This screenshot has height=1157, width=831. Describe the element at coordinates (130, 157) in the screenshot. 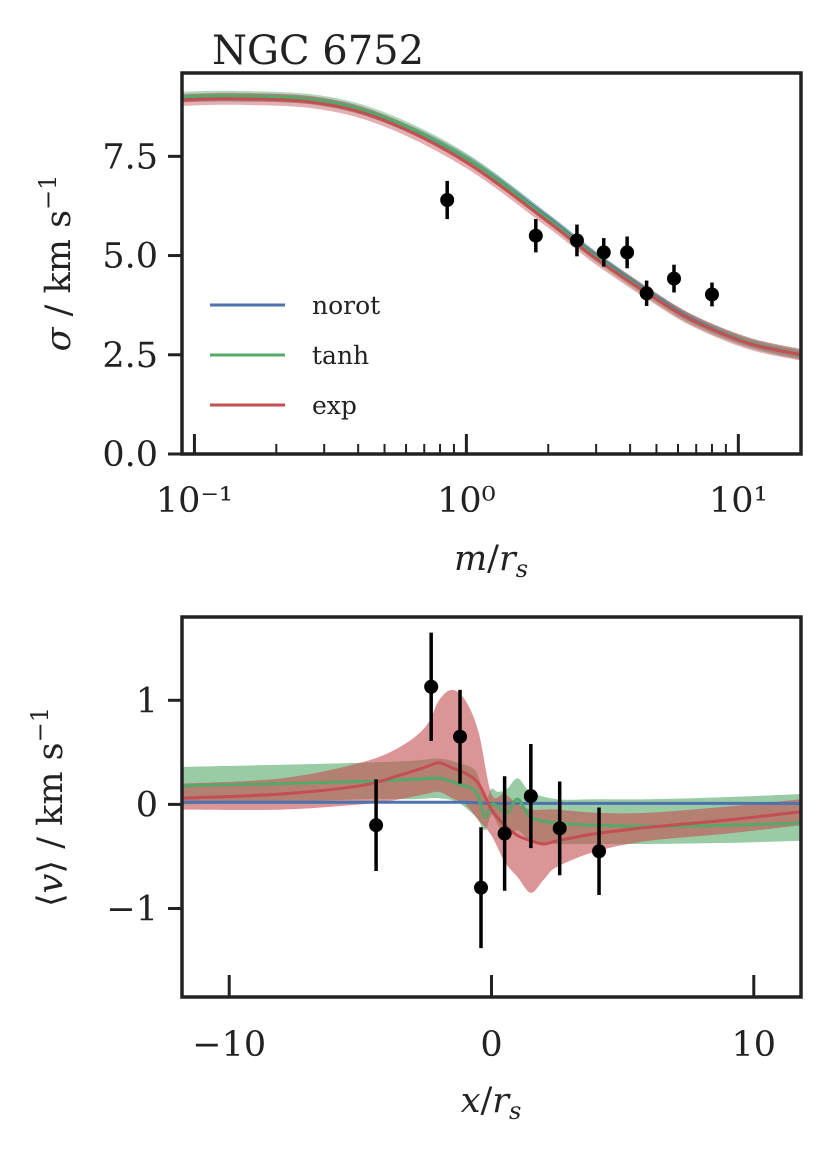

I see `y-tick-label: 7.5` at that location.